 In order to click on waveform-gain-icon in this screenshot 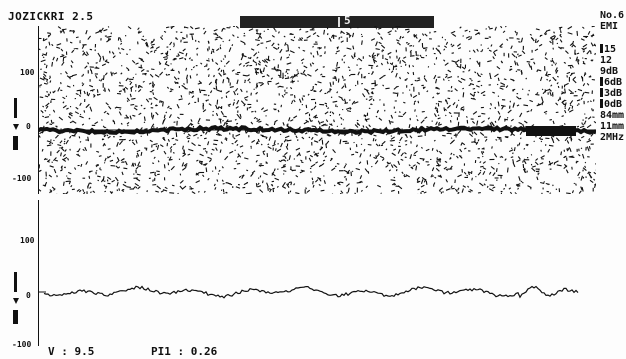, I will do `click(16, 298)`.